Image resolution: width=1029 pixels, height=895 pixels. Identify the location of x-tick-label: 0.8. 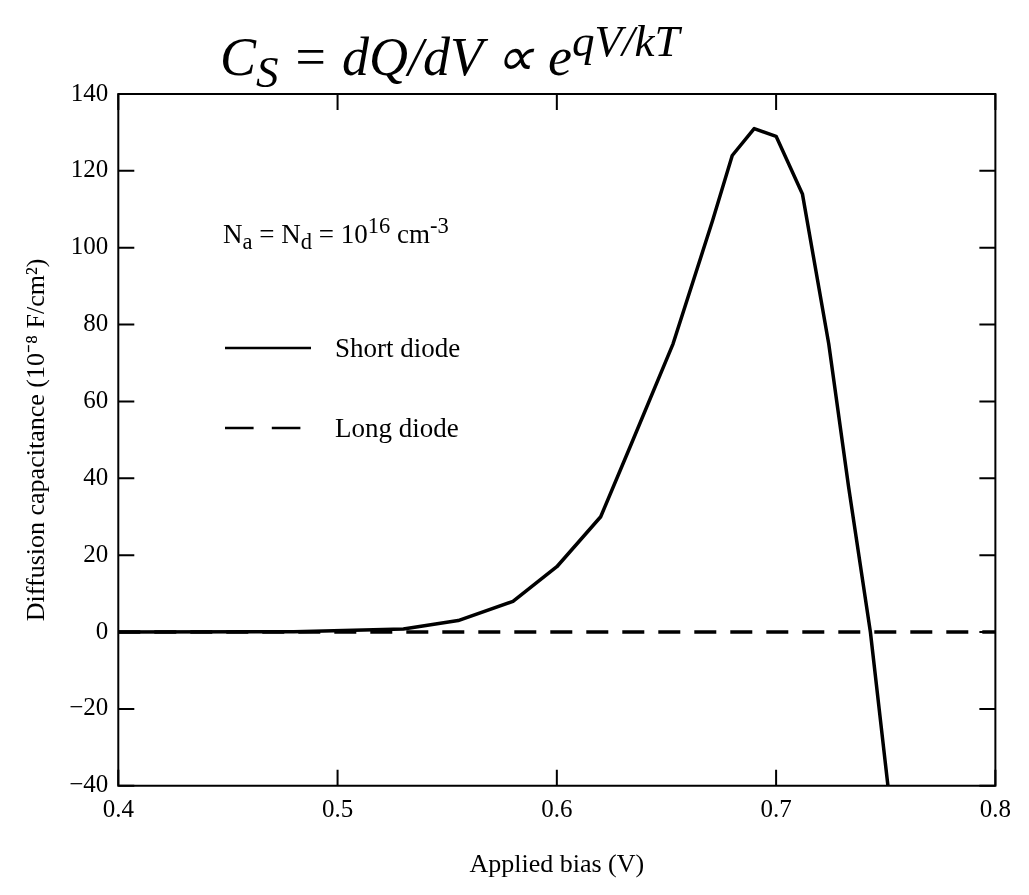
(995, 809).